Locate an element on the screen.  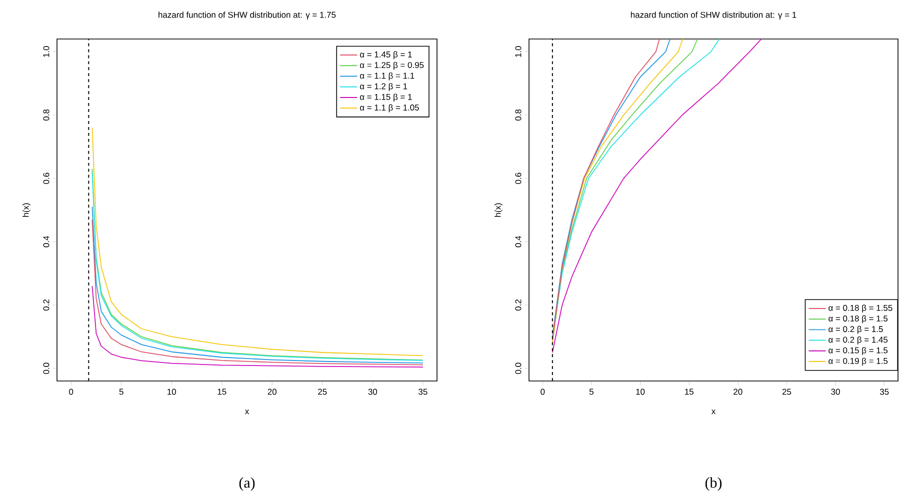
text: (b) is located at coordinates (713, 484).